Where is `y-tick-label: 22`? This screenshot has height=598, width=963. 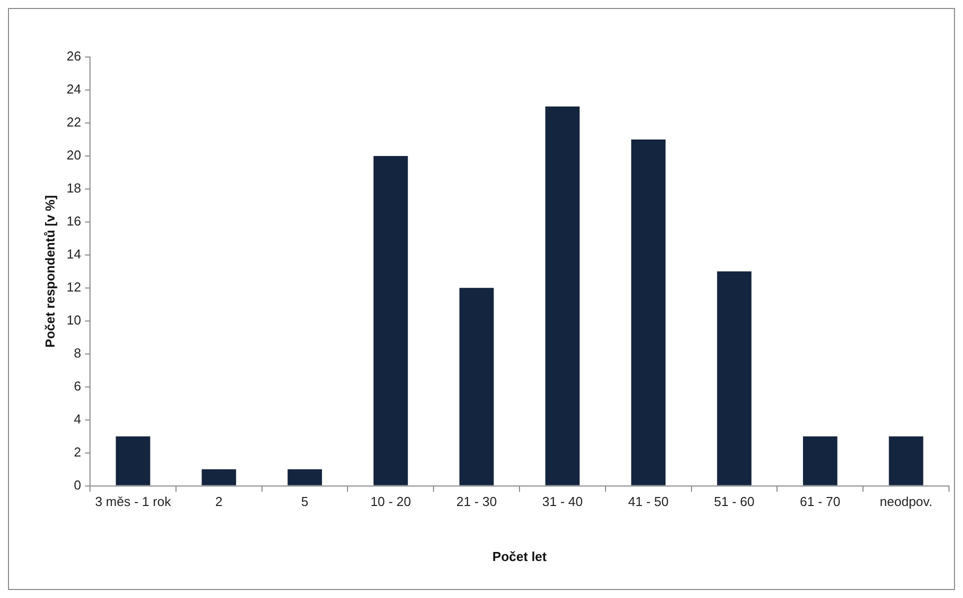
y-tick-label: 22 is located at coordinates (74, 122).